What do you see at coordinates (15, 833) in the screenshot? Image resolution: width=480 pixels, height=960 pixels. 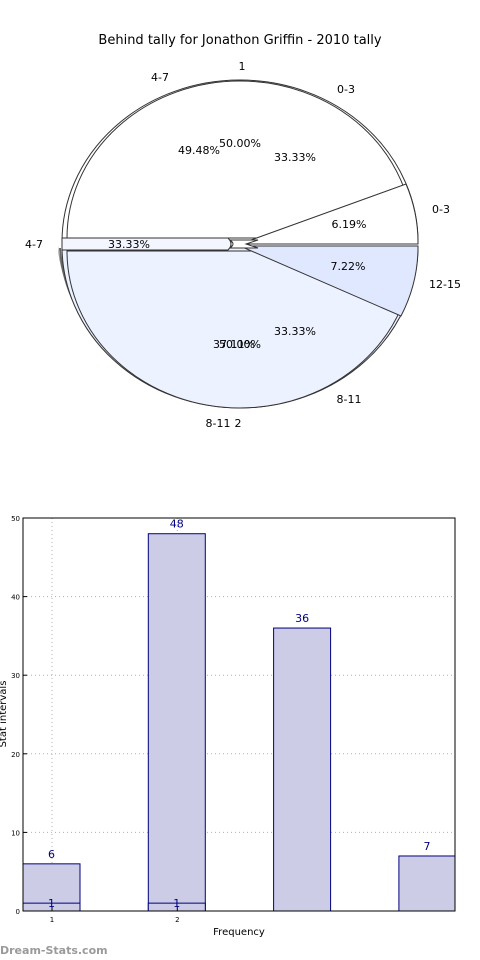 I see `y-tick-label: 10` at bounding box center [15, 833].